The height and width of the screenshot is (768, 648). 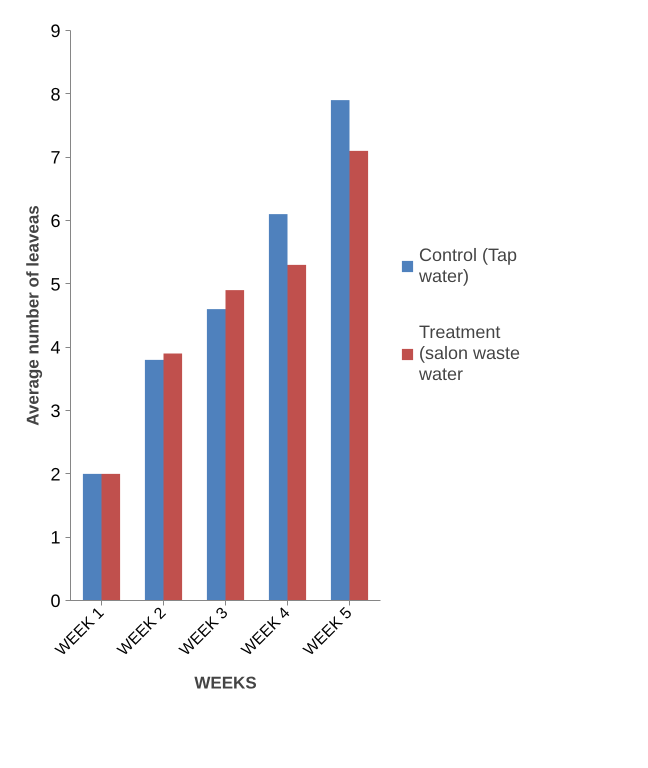 What do you see at coordinates (55, 31) in the screenshot?
I see `y-tick-label: 9` at bounding box center [55, 31].